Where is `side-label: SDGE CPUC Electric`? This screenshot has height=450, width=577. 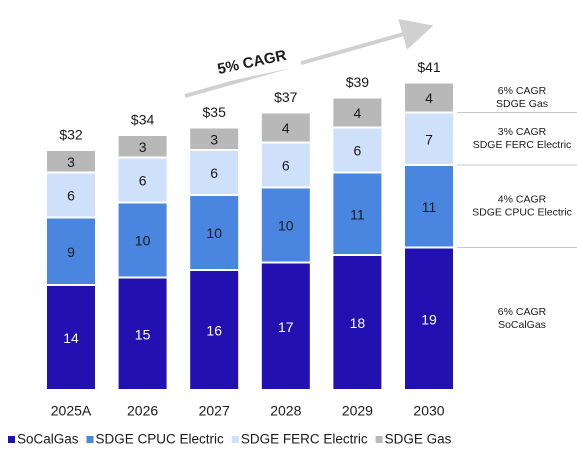
side-label: SDGE CPUC Electric is located at coordinates (522, 213).